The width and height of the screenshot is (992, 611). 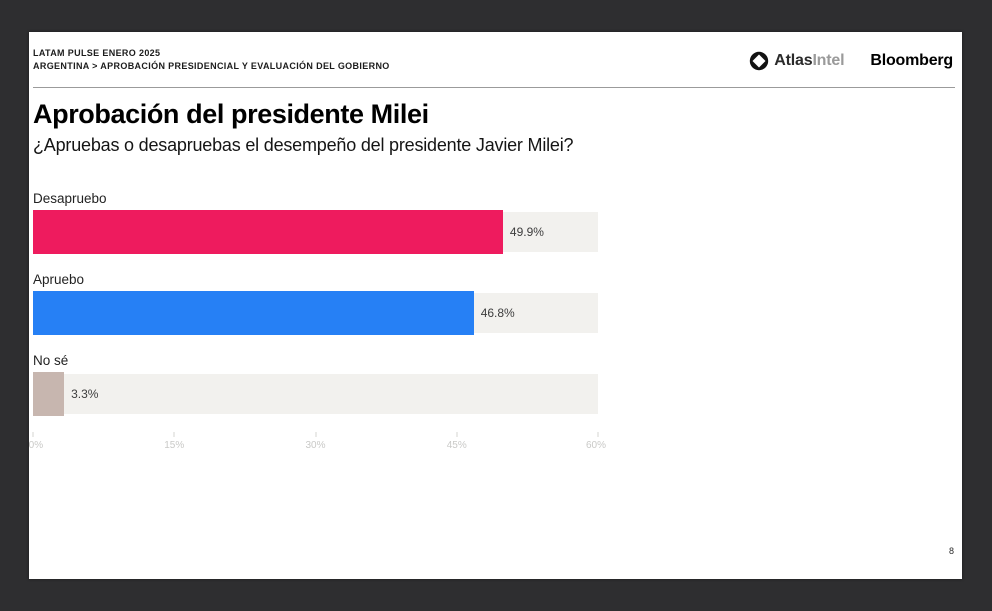 What do you see at coordinates (97, 53) in the screenshot?
I see `report-name: LATAM PULSE ENERO 2025` at bounding box center [97, 53].